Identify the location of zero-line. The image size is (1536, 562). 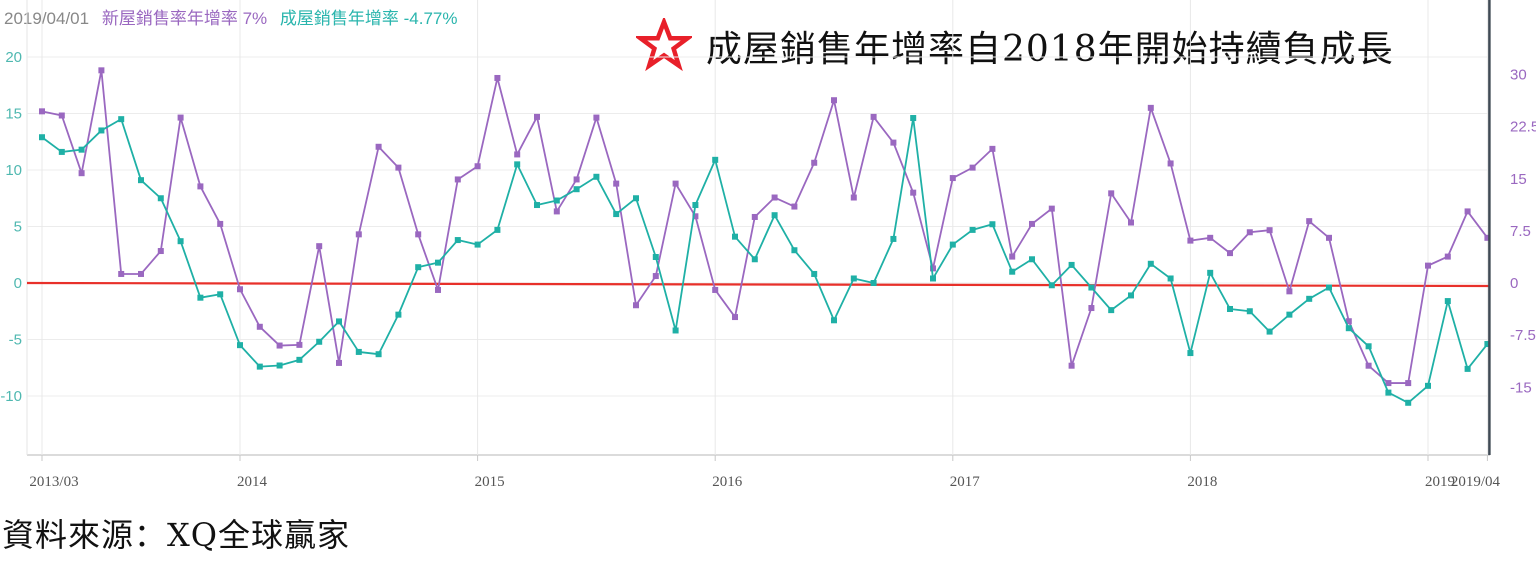
(758, 284).